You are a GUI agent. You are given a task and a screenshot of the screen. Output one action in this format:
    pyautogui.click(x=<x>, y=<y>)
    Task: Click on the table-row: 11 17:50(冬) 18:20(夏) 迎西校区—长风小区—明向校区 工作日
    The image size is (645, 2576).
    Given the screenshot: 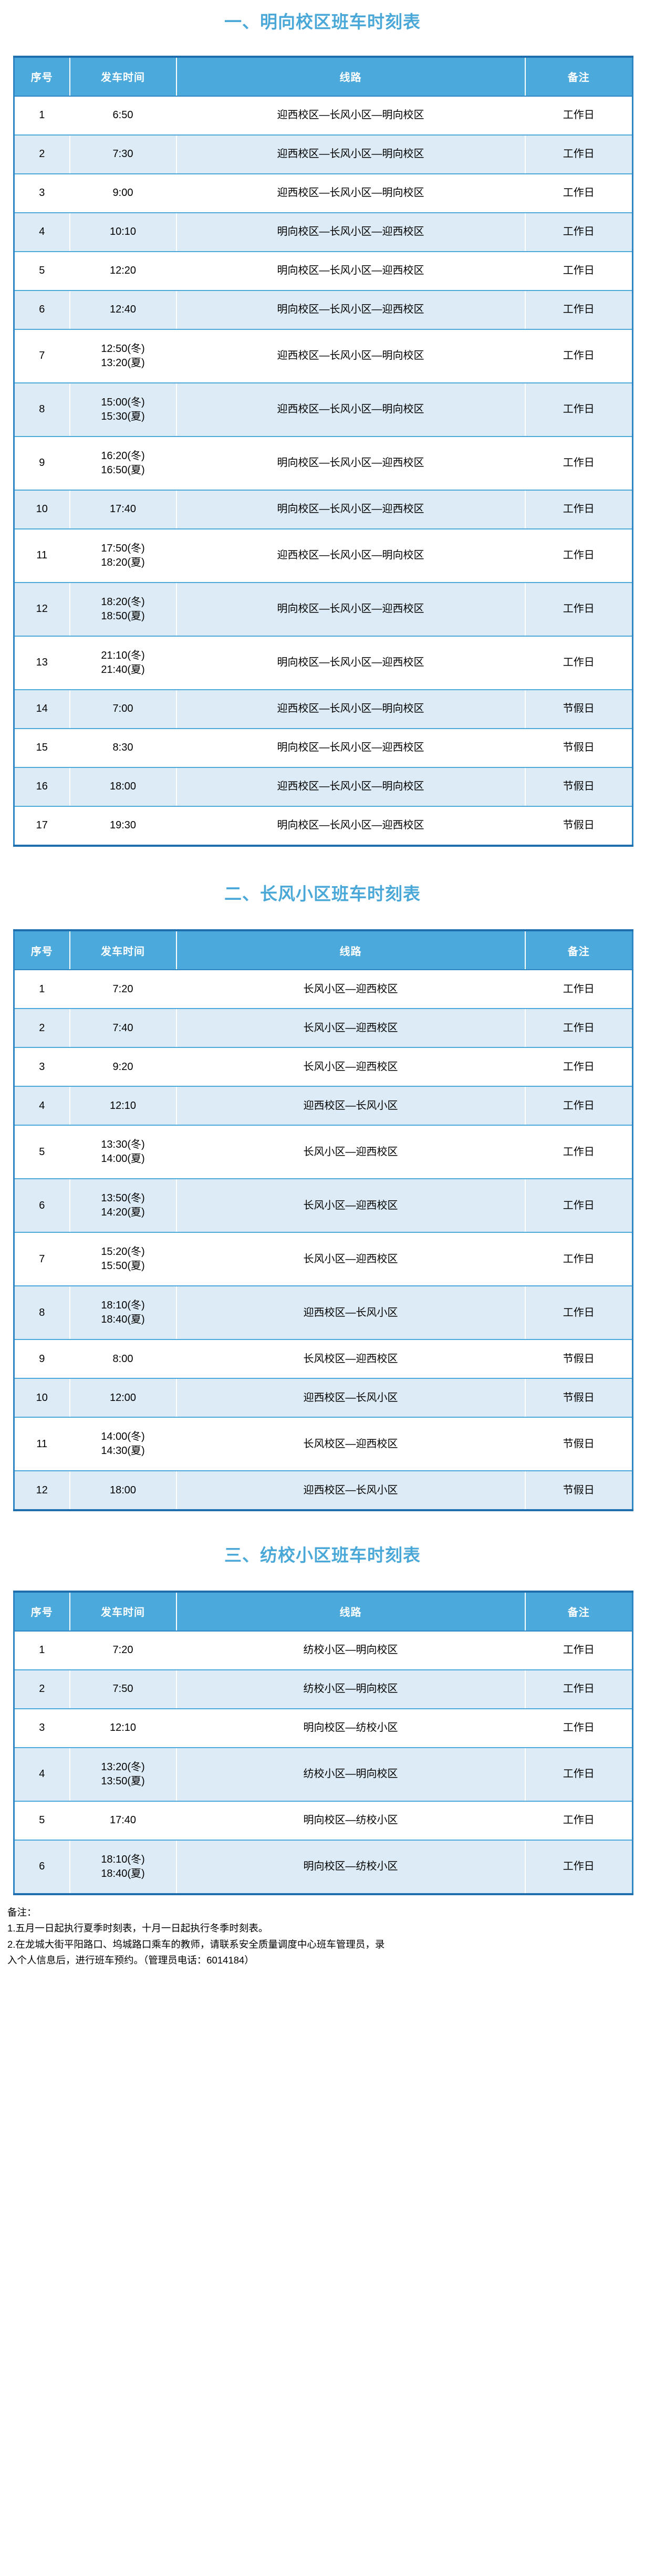 What is the action you would take?
    pyautogui.click(x=323, y=555)
    